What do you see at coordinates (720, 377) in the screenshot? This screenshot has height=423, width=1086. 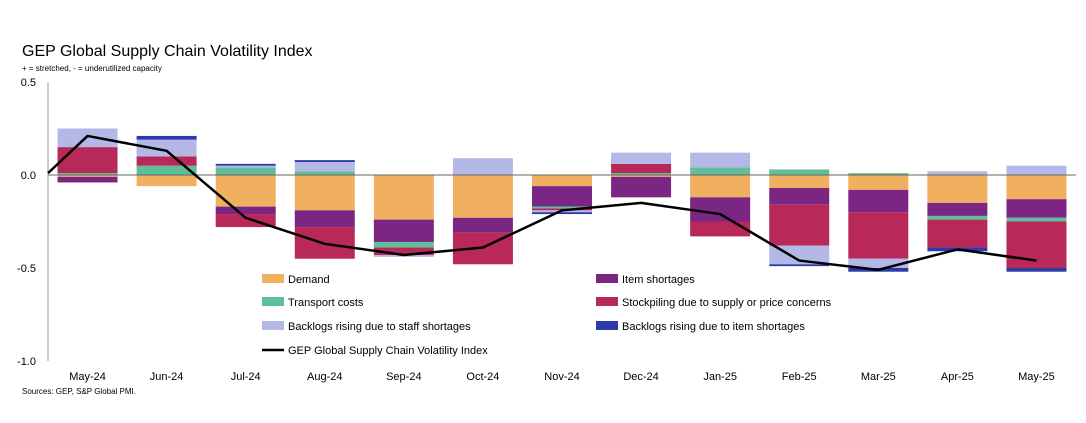 I see `x-tick-label: Jan-25` at bounding box center [720, 377].